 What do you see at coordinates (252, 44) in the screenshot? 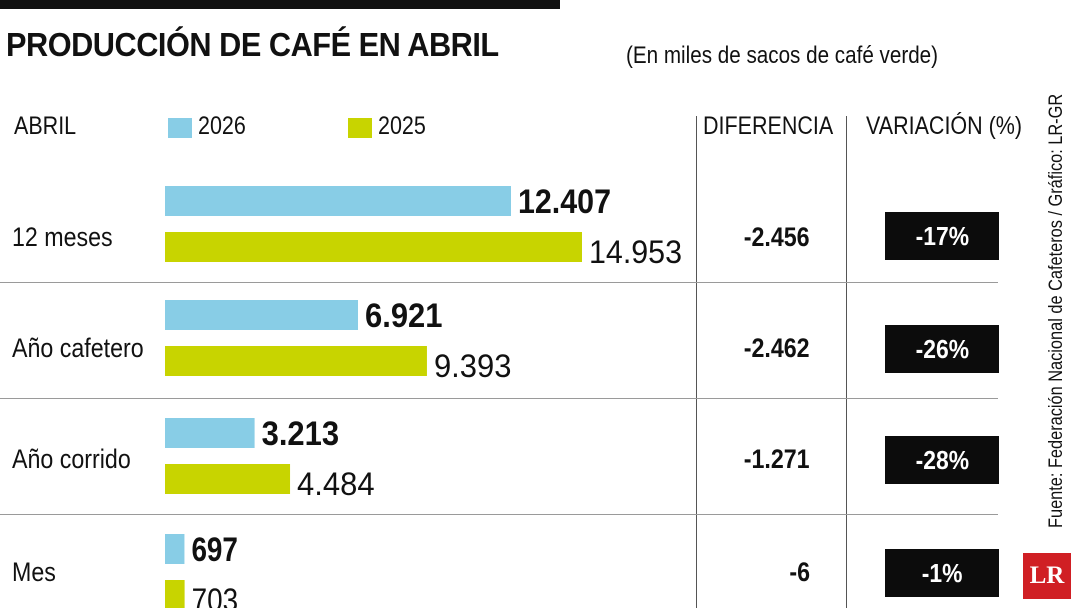
I see `chart-title: PRODUCCIÓN DE CAFÉ EN ABRIL` at bounding box center [252, 44].